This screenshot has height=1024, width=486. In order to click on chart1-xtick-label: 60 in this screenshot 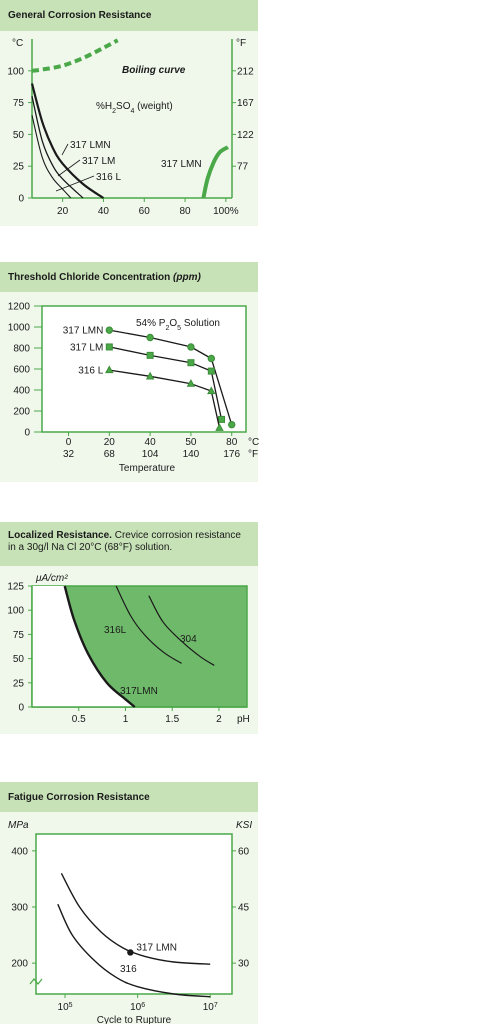, I will do `click(145, 211)`.